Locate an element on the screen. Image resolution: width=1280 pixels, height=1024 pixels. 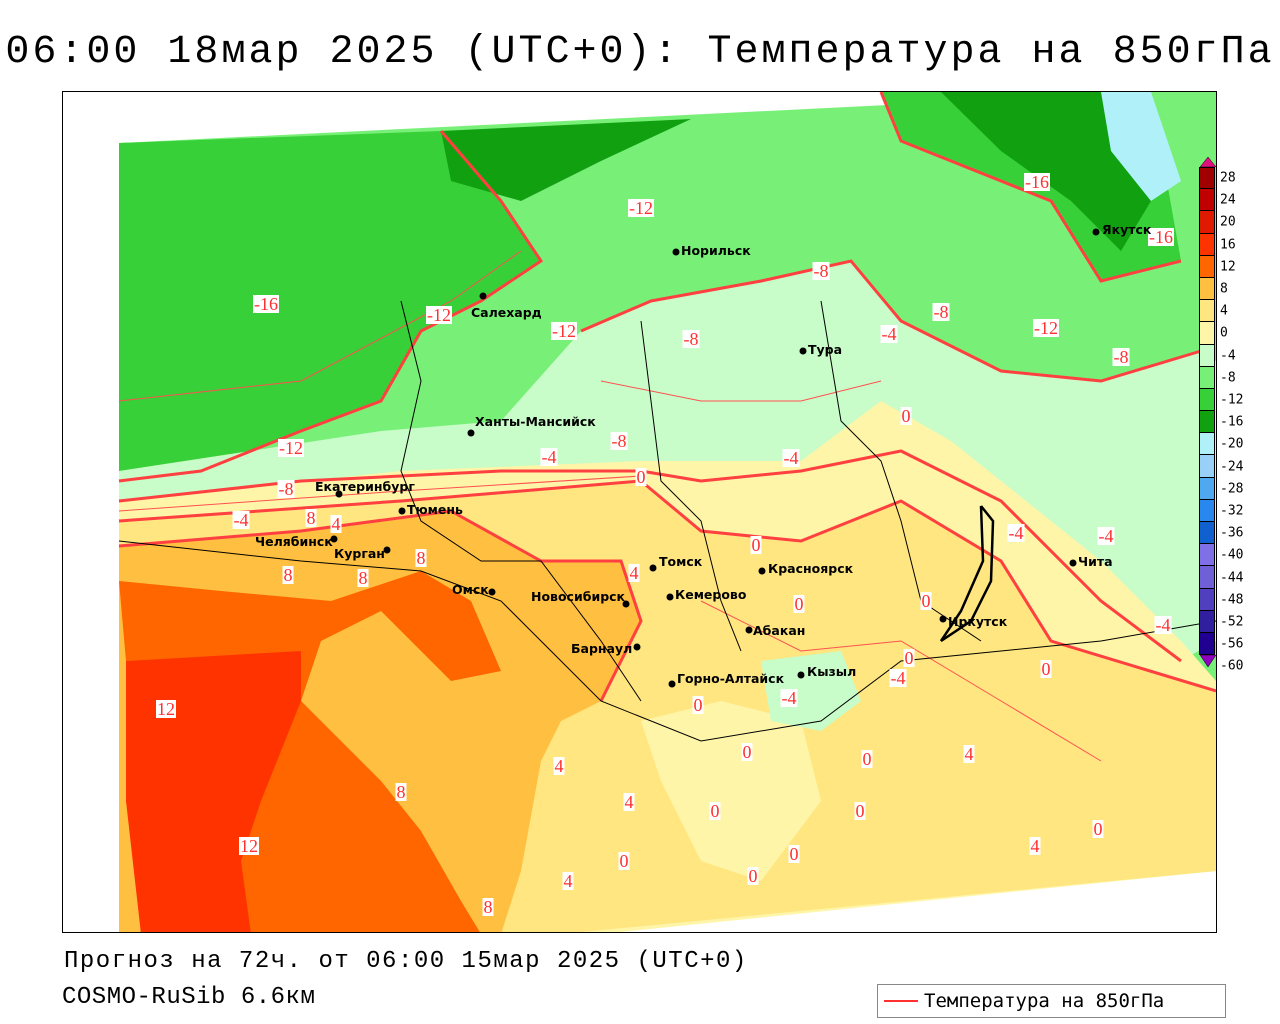
colorbar-tick-label: -24 is located at coordinates (1232, 467).